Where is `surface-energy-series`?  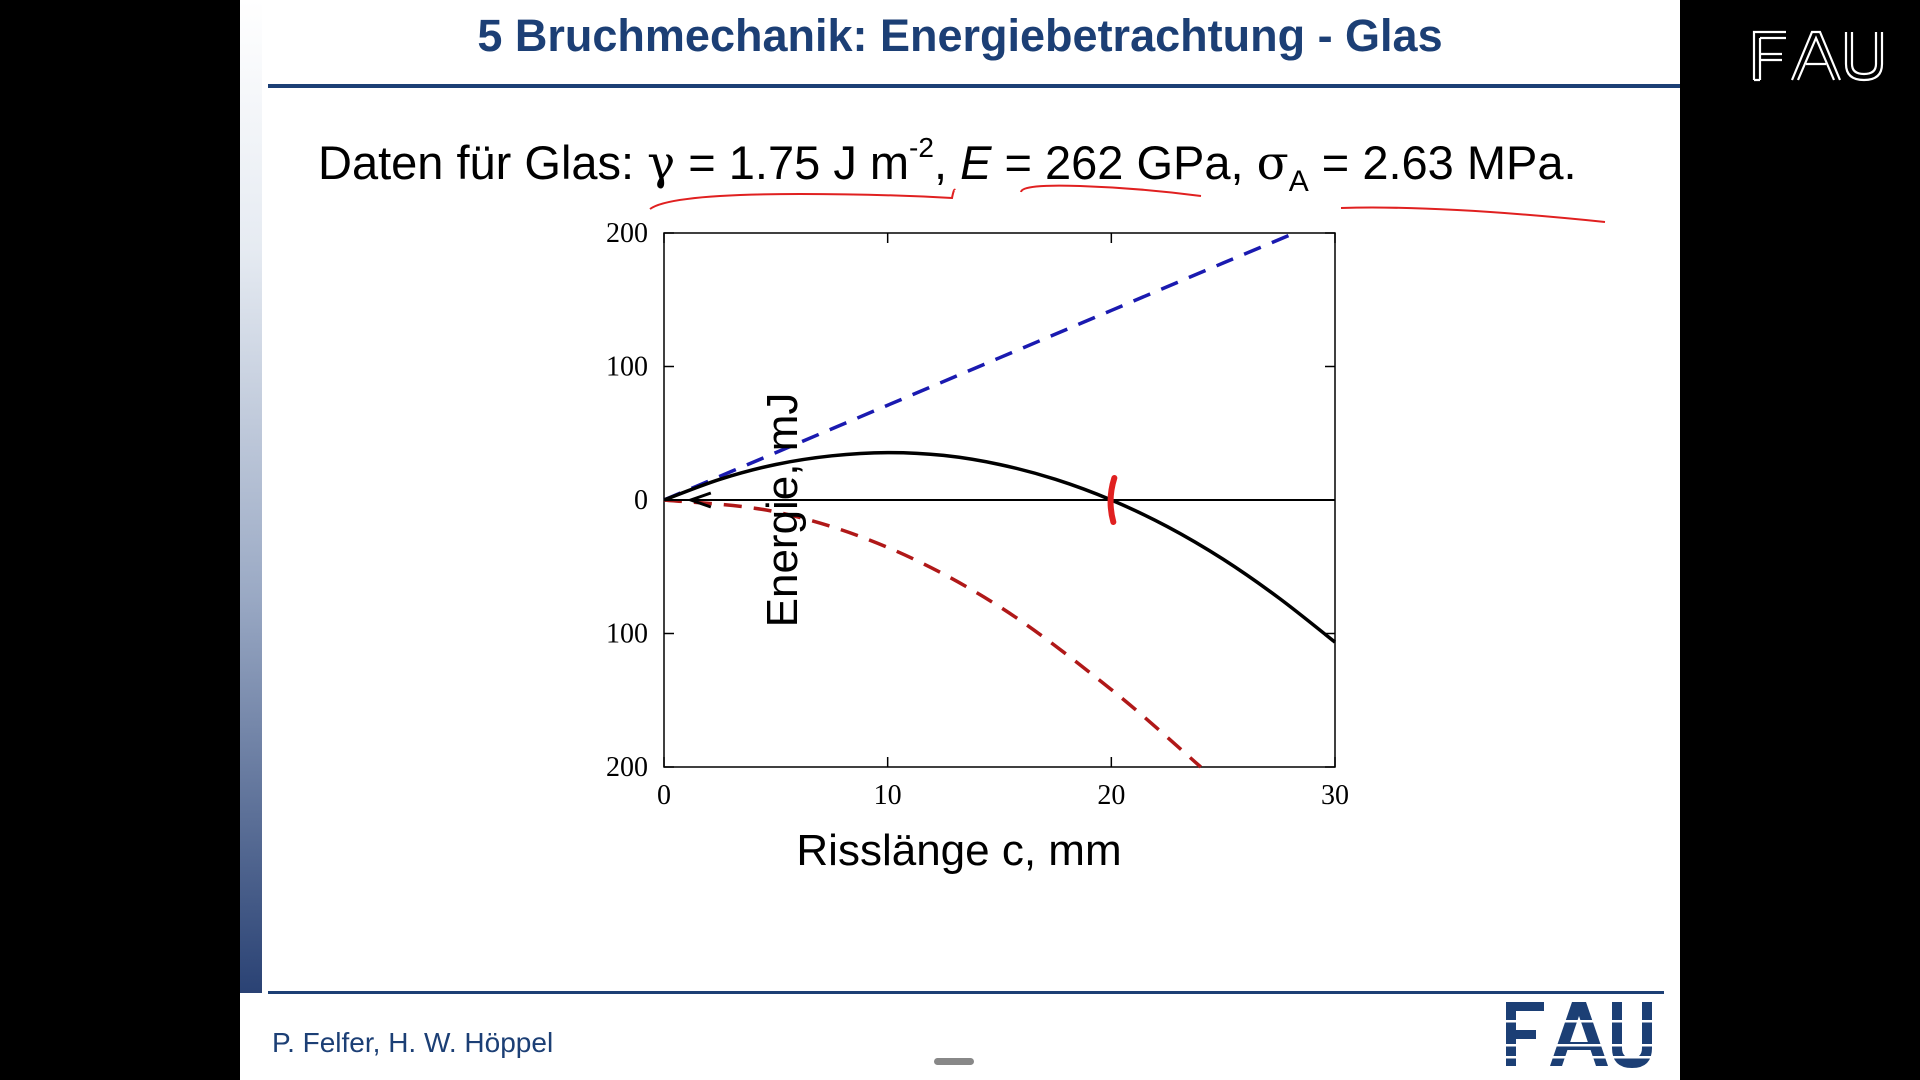
surface-energy-series is located at coordinates (979, 366).